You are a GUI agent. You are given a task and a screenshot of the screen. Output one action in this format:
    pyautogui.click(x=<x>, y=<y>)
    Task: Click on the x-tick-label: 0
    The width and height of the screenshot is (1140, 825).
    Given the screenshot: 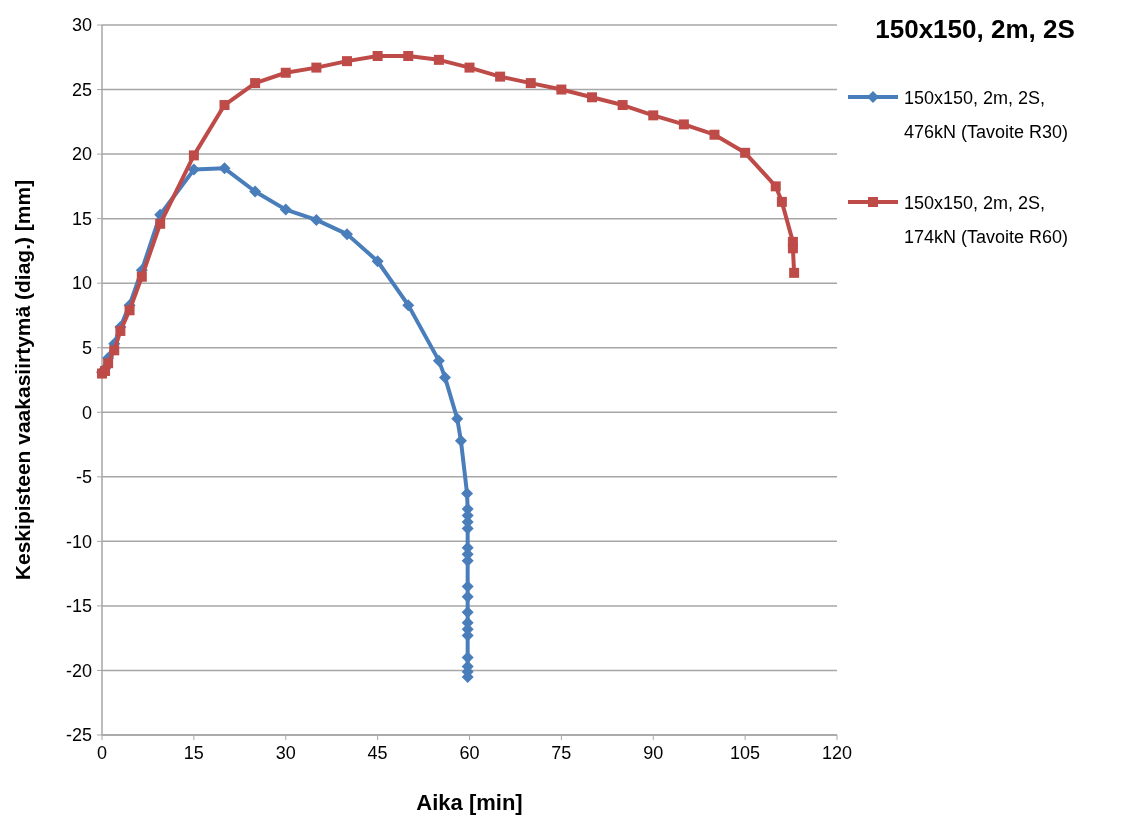 What is the action you would take?
    pyautogui.click(x=102, y=753)
    